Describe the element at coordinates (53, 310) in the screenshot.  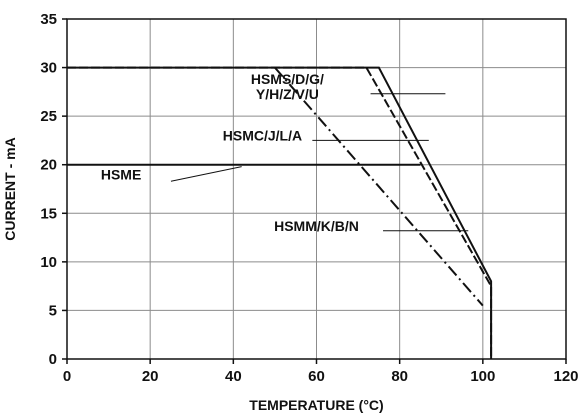
I see `y-tick-label: 5` at that location.